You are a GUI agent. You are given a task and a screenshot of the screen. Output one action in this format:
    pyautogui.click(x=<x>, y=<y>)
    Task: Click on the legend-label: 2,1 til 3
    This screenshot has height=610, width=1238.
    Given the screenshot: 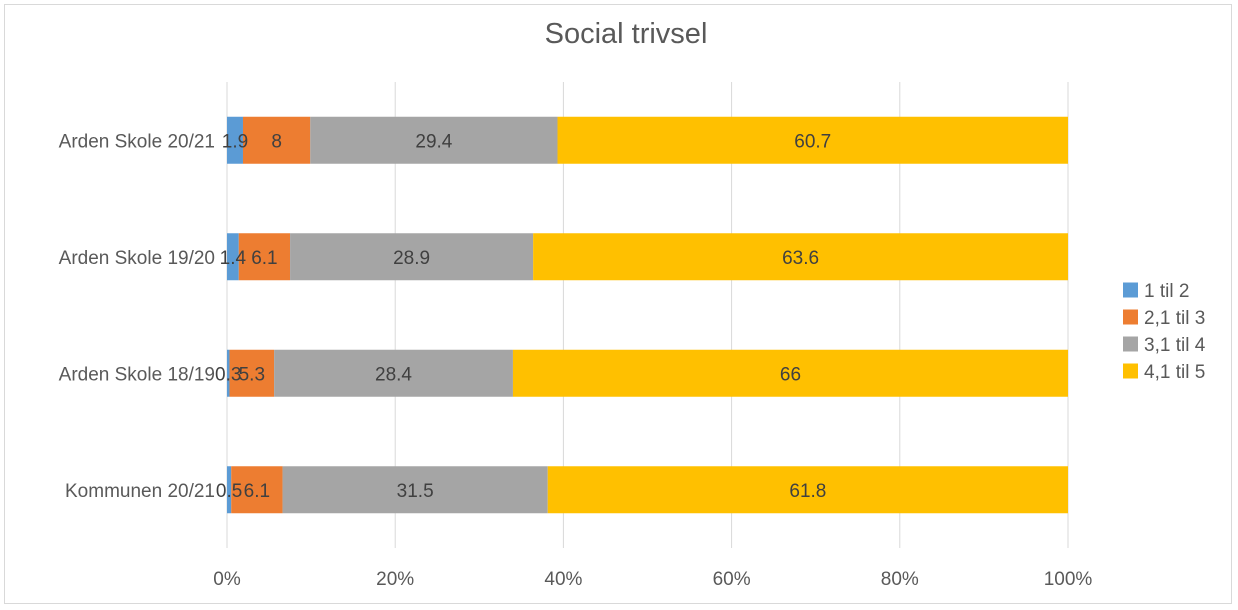 What is the action you would take?
    pyautogui.click(x=1174, y=318)
    